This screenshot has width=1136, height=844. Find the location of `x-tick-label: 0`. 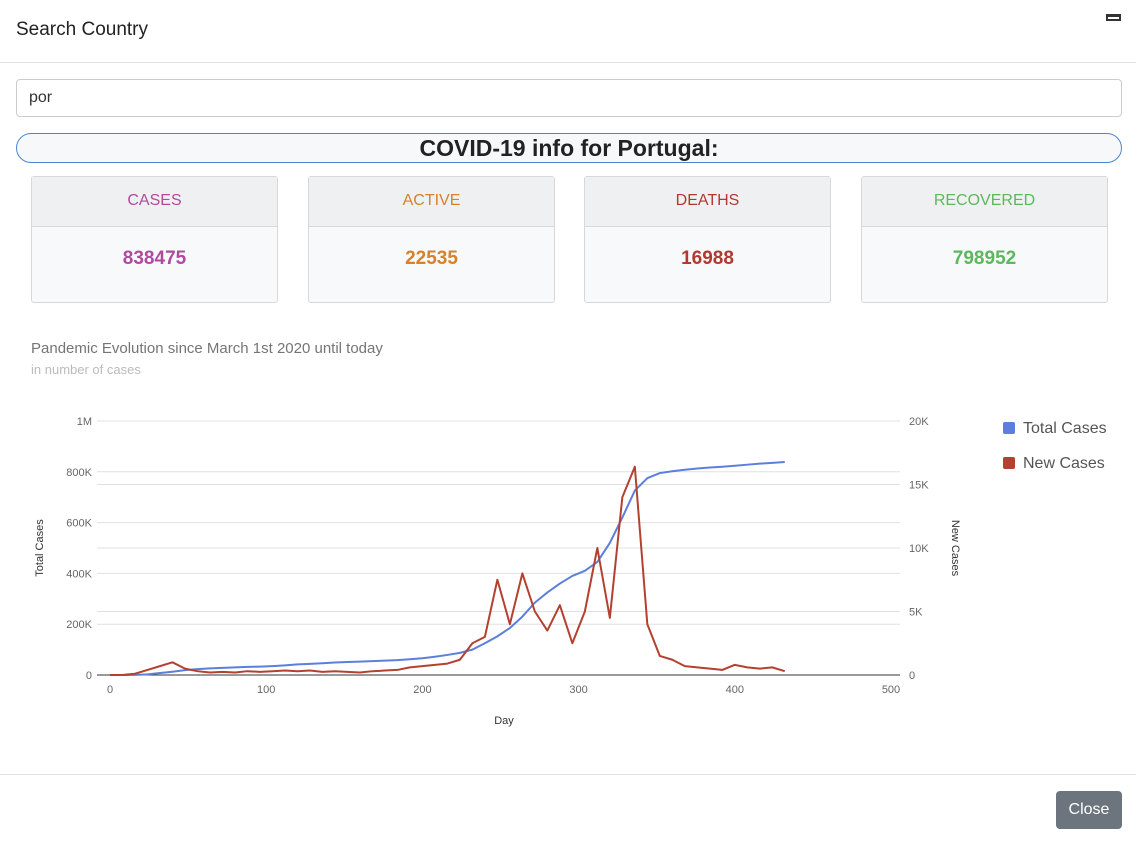

x-tick-label: 0 is located at coordinates (110, 690).